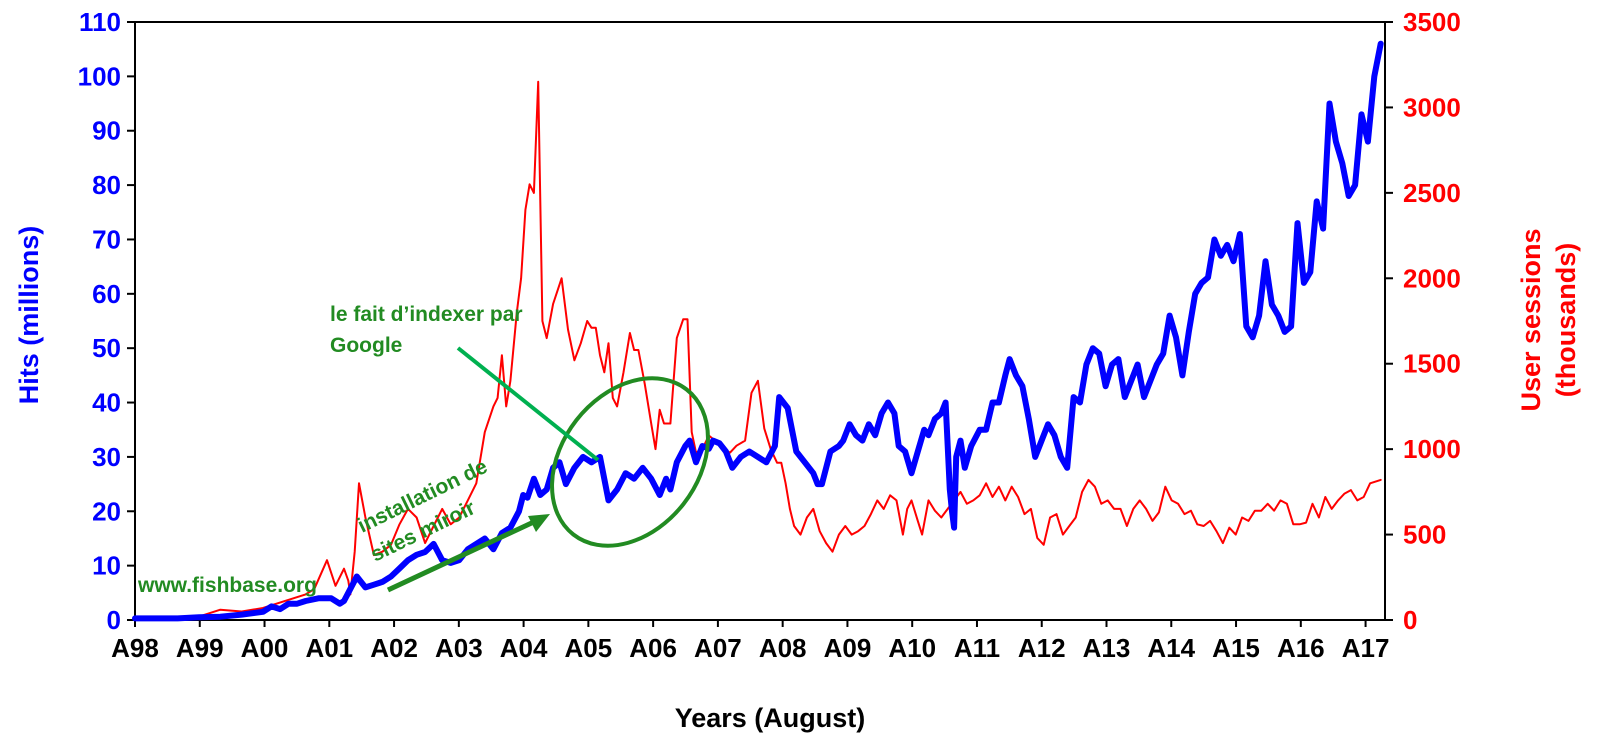  I want to click on google-indexing-pointer-line, so click(528, 404).